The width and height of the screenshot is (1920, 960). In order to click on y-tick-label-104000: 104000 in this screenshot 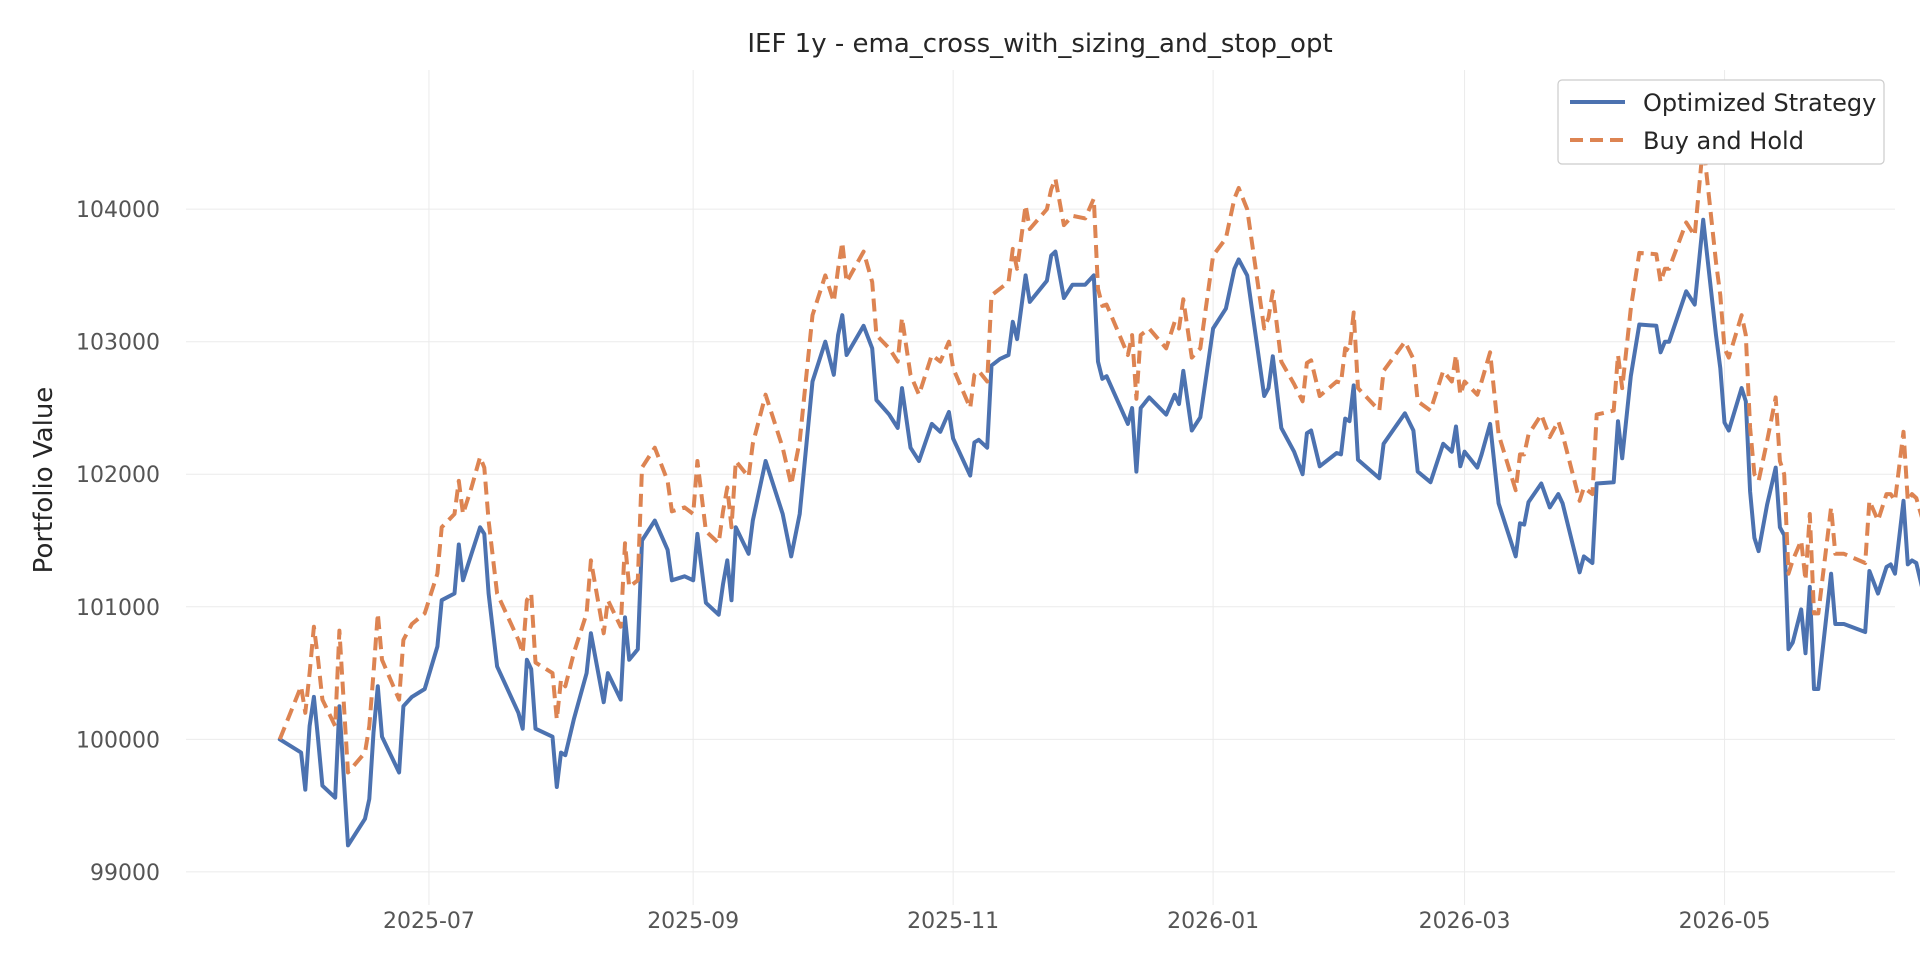, I will do `click(118, 210)`.